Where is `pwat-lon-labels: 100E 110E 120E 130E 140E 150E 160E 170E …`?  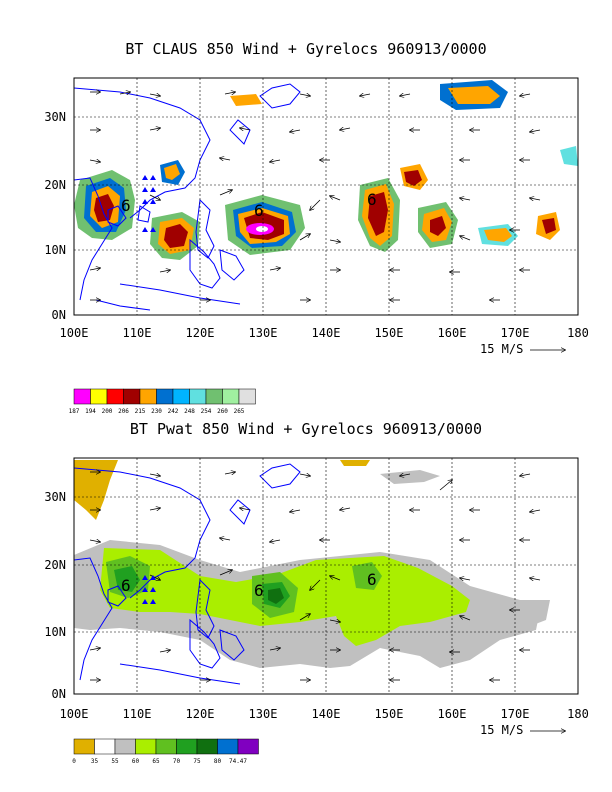
pwat-lon-labels: 100E 110E 120E 130E 140E 150E 160E 170E … is located at coordinates (324, 714).